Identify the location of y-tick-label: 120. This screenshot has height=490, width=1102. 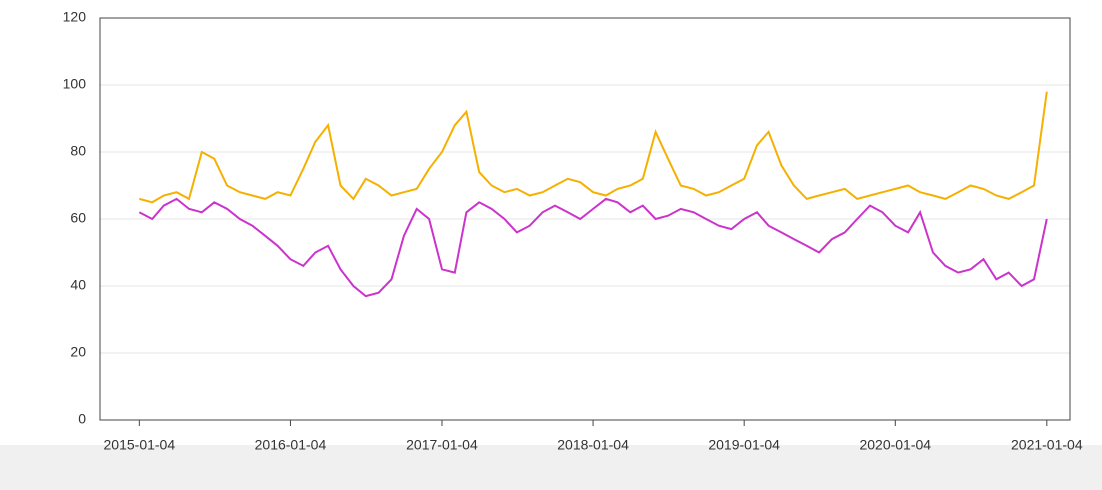
(75, 17).